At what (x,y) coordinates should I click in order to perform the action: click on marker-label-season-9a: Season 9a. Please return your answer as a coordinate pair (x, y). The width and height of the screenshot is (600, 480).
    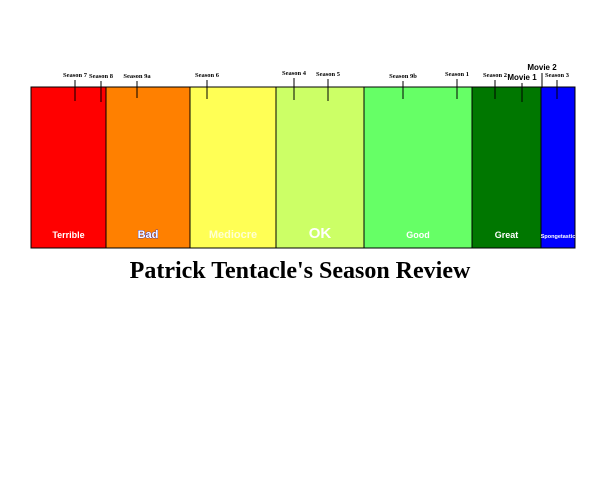
    Looking at the image, I should click on (137, 76).